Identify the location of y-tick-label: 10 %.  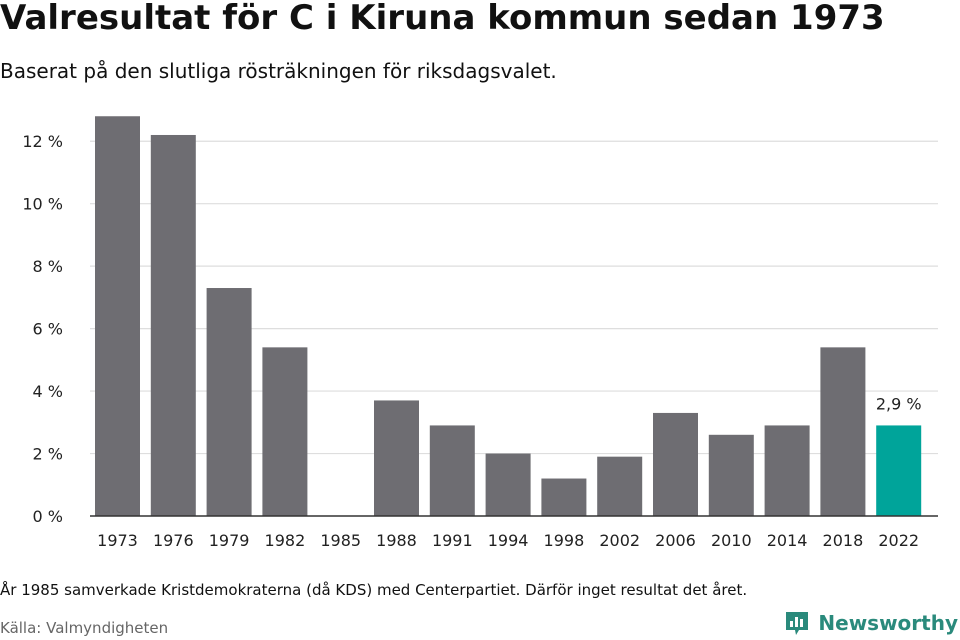
(42, 204).